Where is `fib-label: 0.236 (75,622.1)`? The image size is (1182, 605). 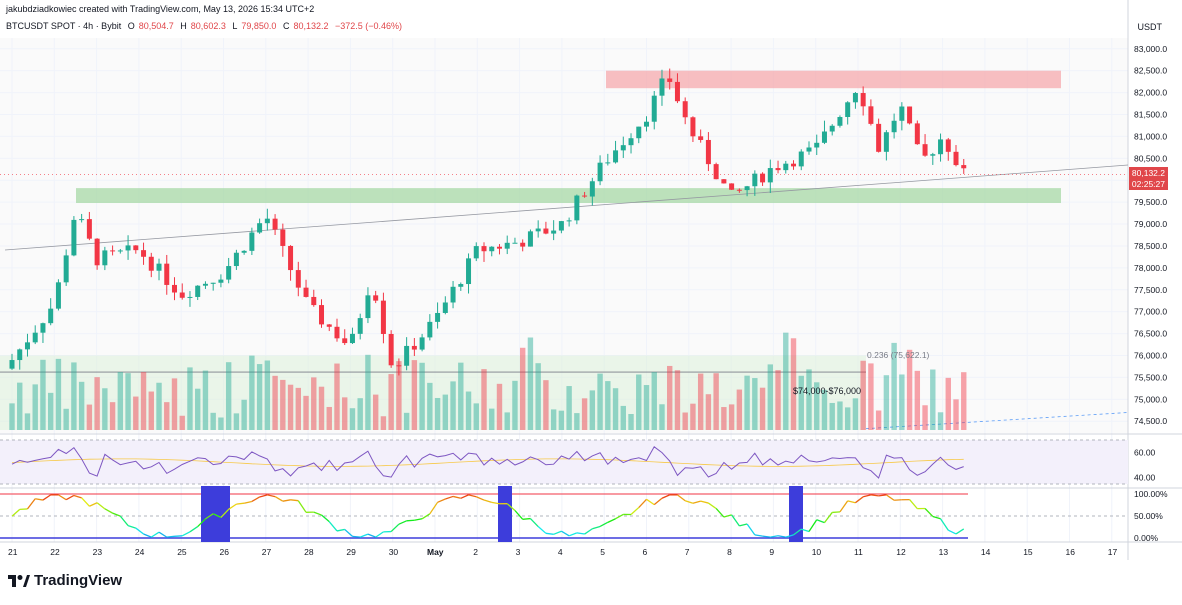 fib-label: 0.236 (75,622.1) is located at coordinates (898, 355).